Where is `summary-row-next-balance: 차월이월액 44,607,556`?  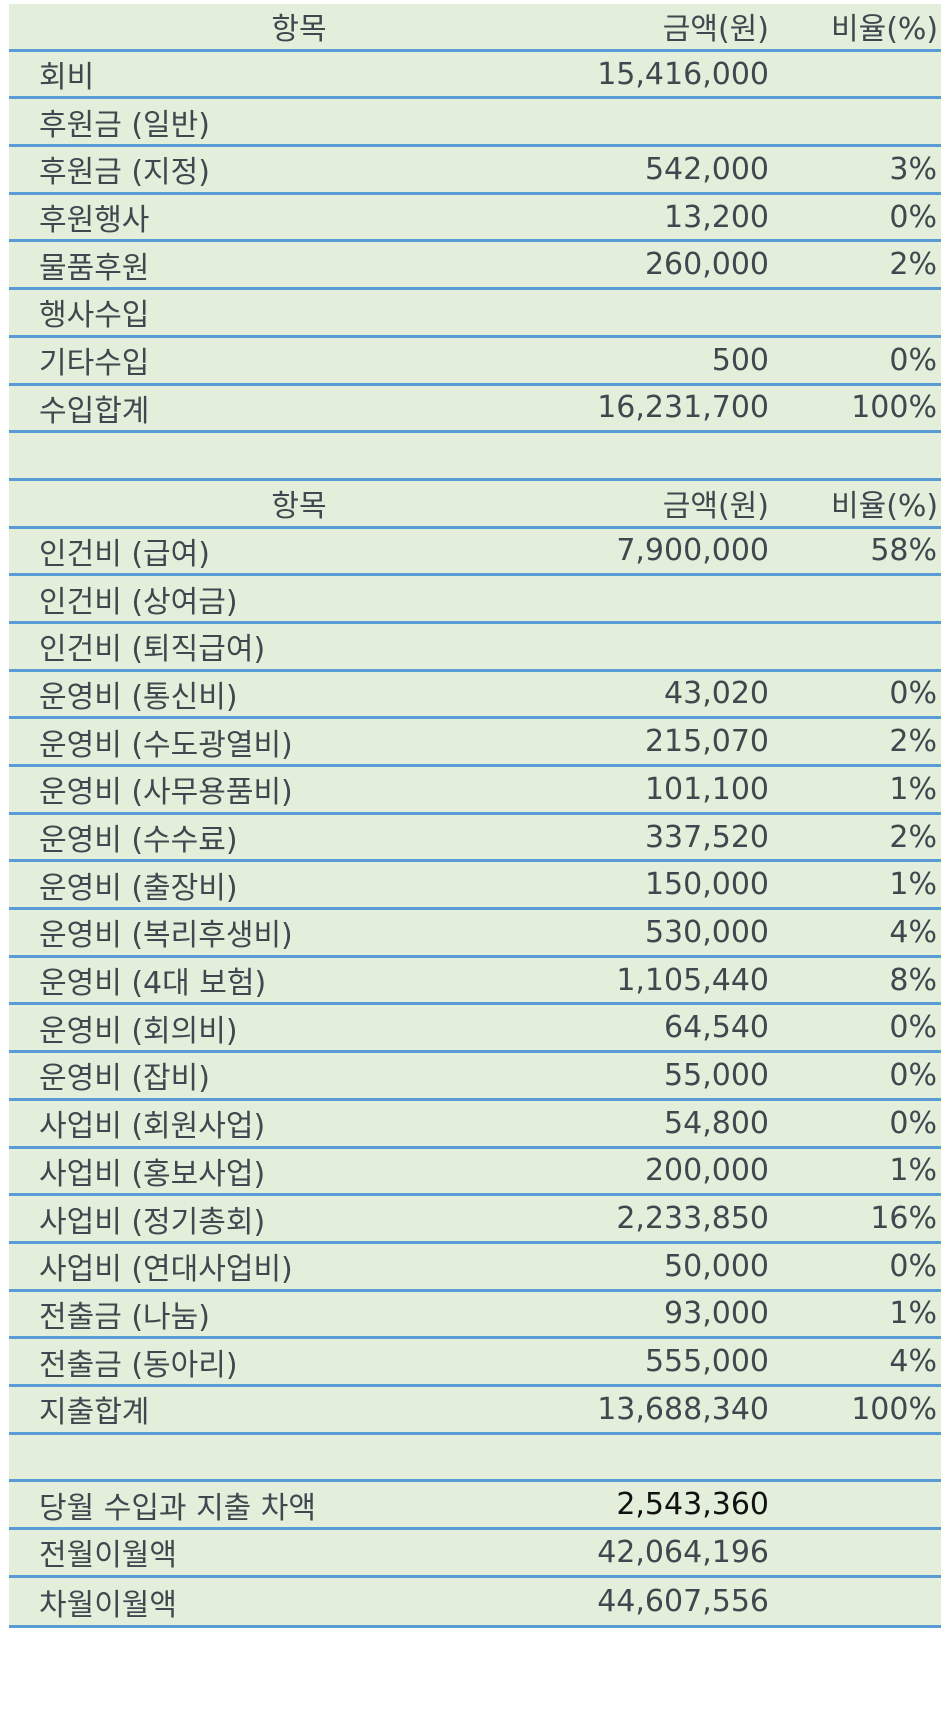
summary-row-next-balance: 차월이월액 44,607,556 is located at coordinates (475, 1602).